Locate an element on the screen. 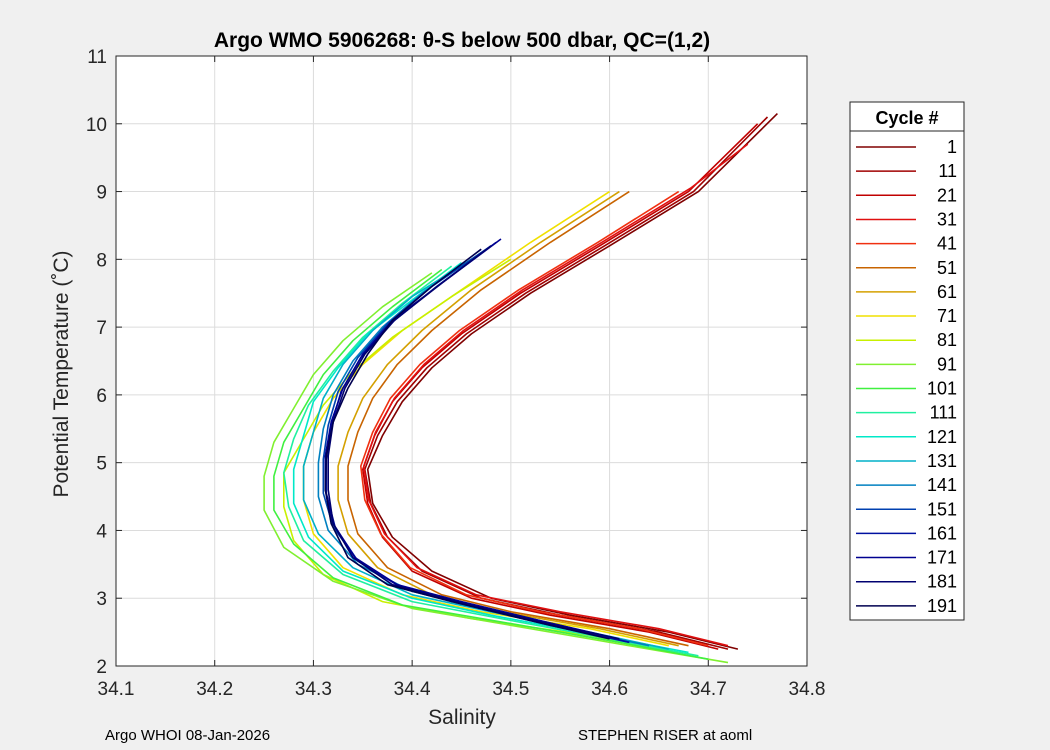 This screenshot has width=1050, height=750. legend-entry: 191 is located at coordinates (942, 606).